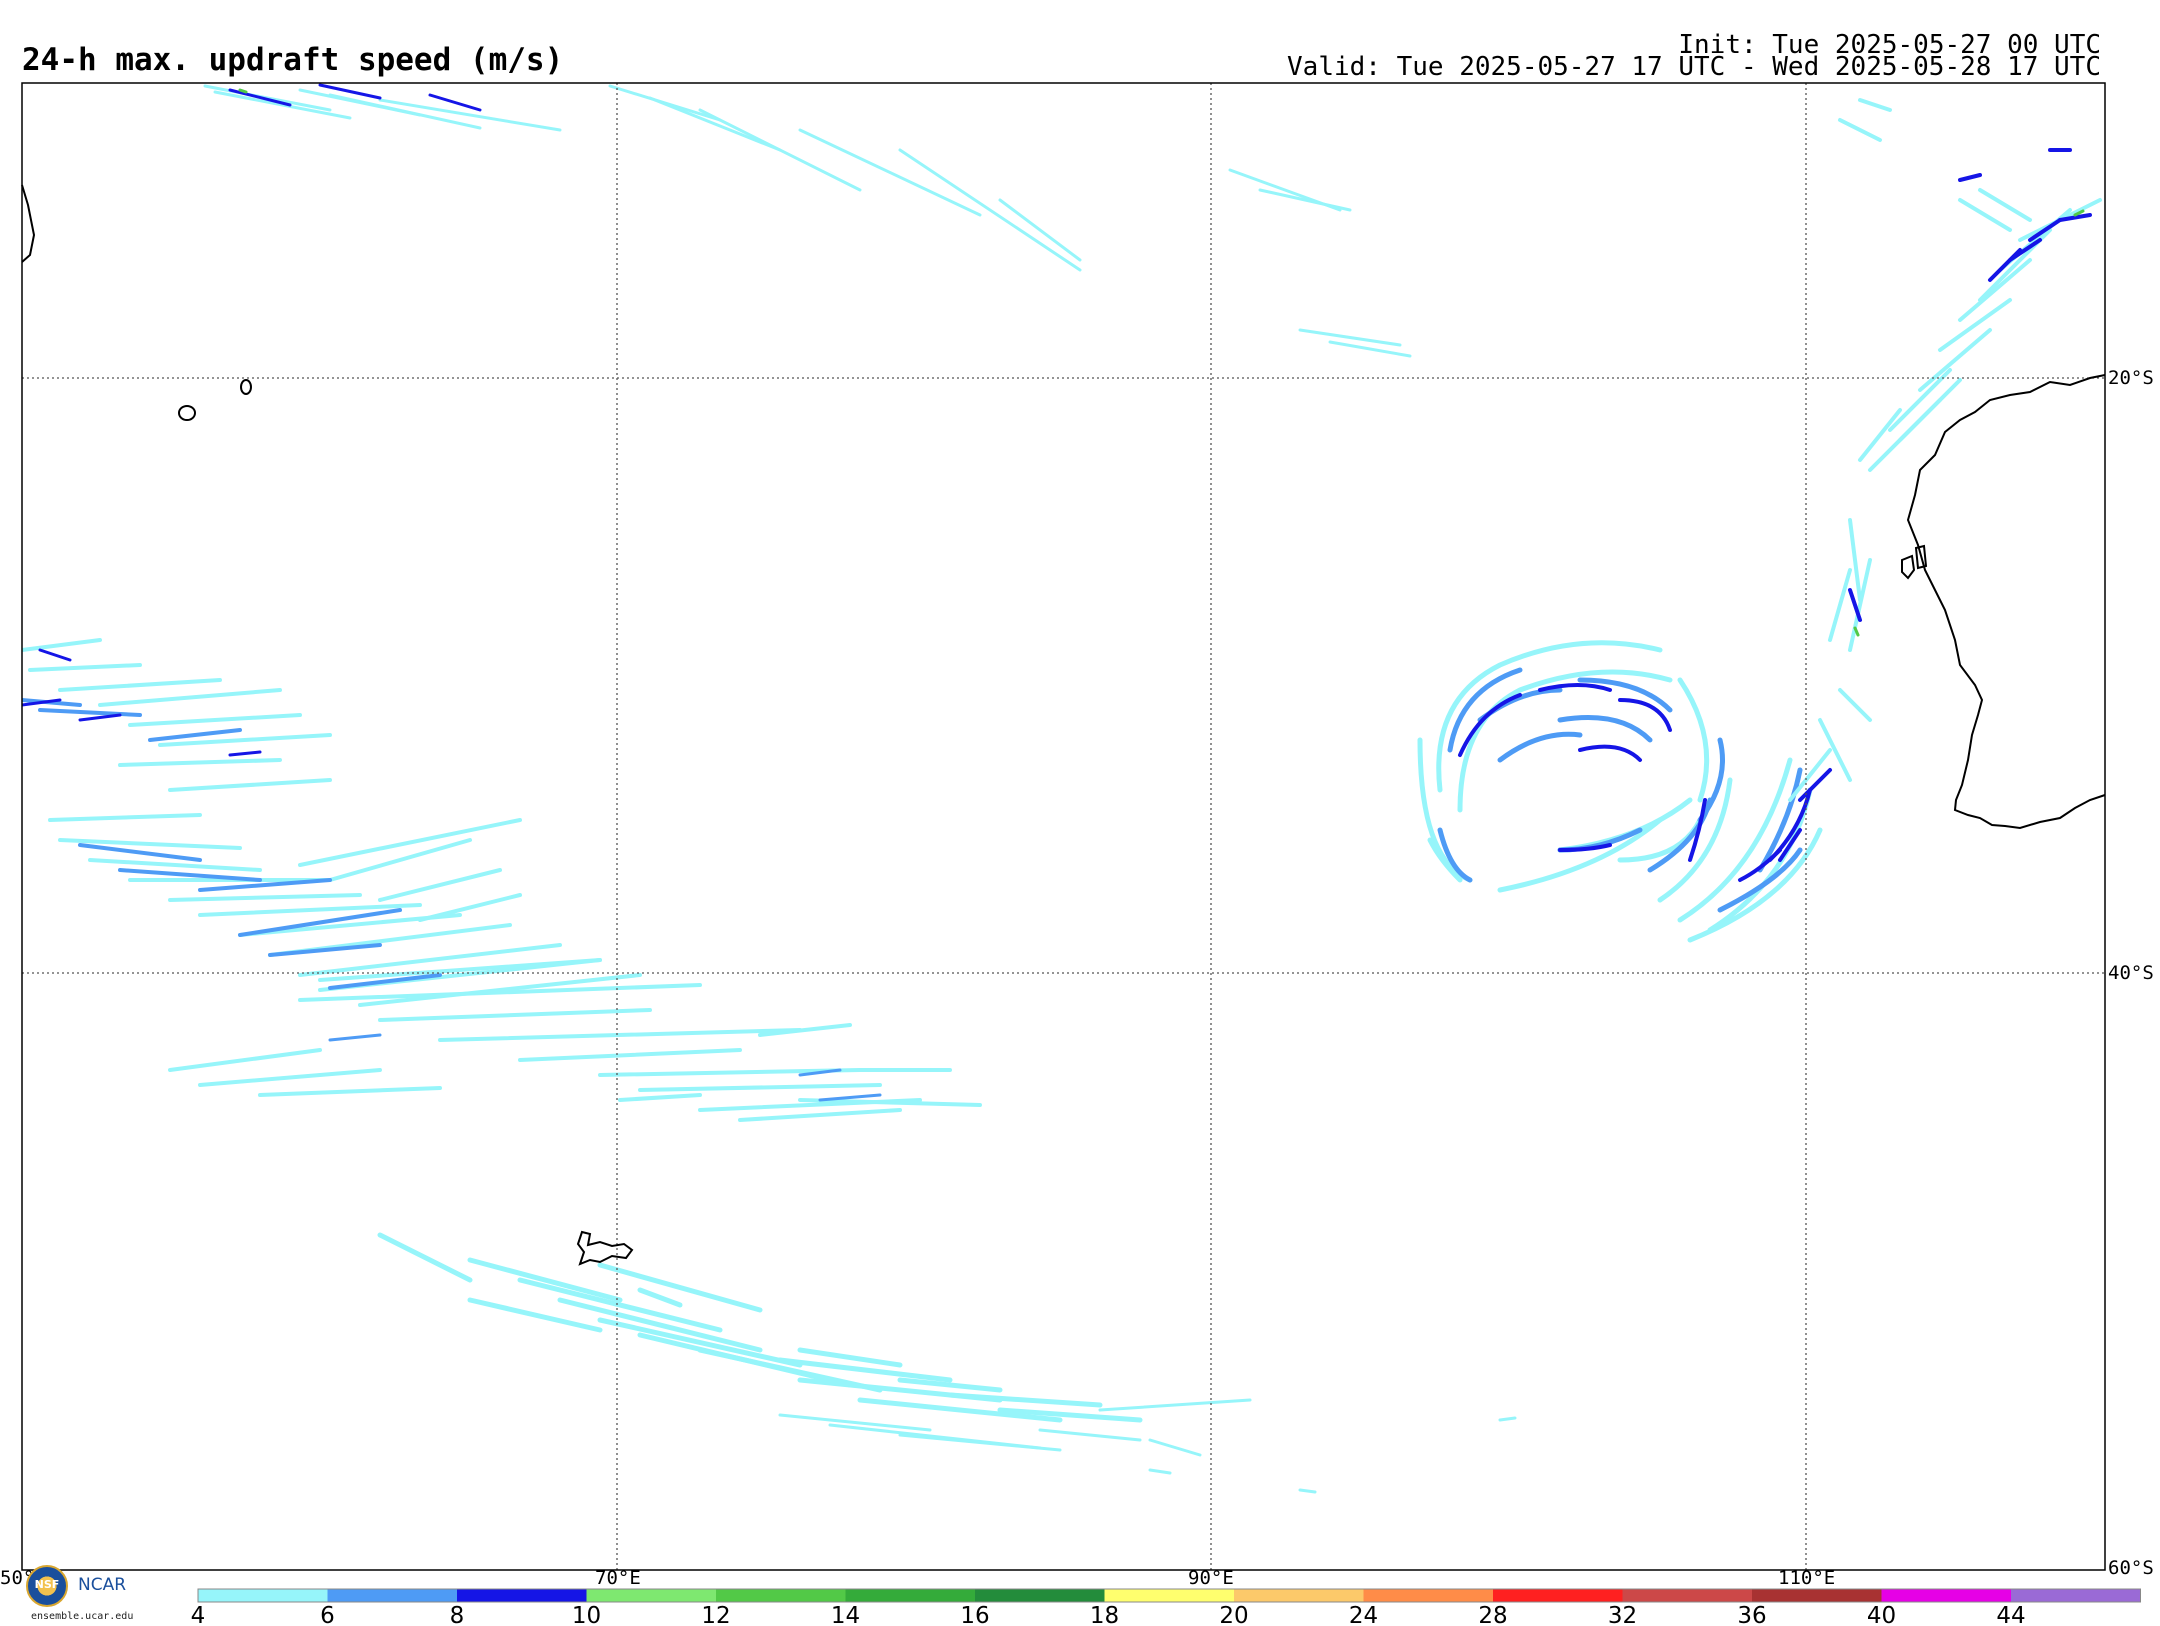 Image resolution: width=2160 pixels, height=1626 pixels. What do you see at coordinates (102, 1585) in the screenshot?
I see `ncar-logo: NCAR` at bounding box center [102, 1585].